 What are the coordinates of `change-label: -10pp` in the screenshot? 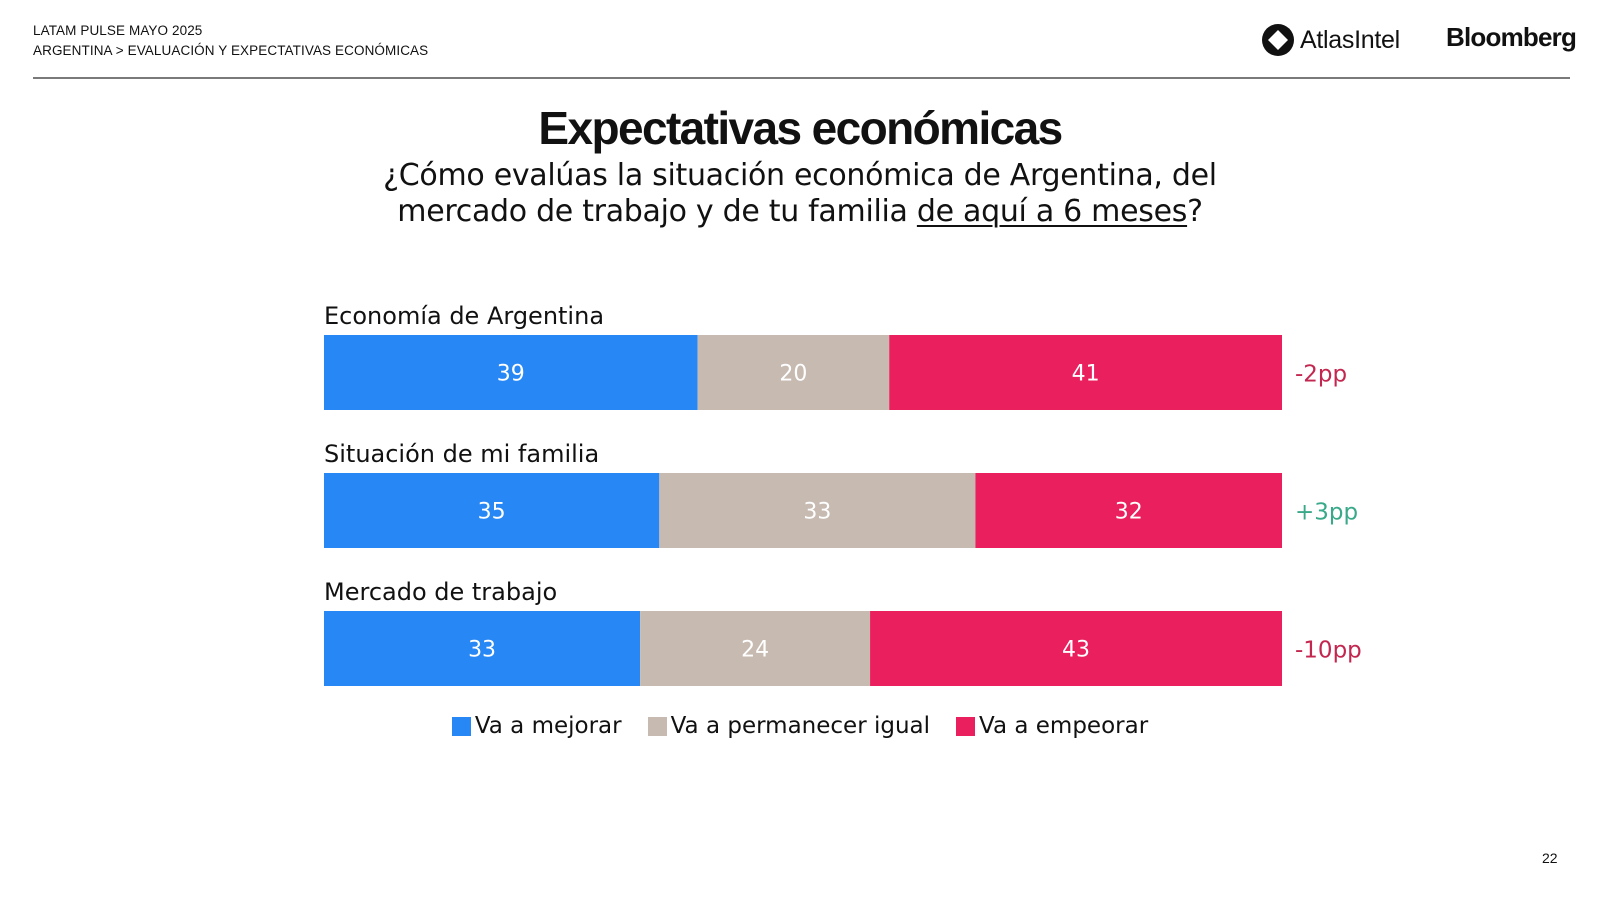 It's located at (1328, 651).